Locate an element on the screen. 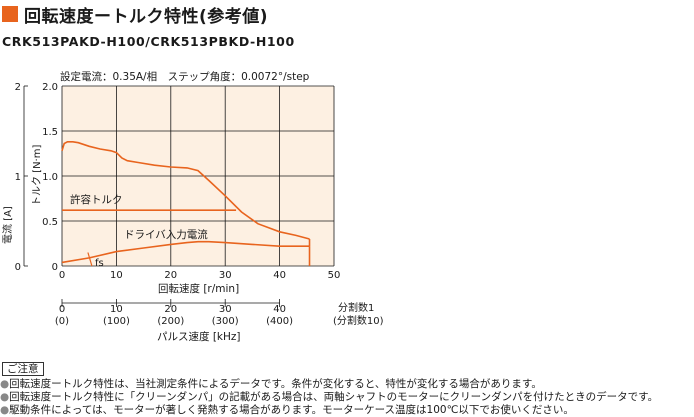  y-tick-label: 0.5 is located at coordinates (50, 222).